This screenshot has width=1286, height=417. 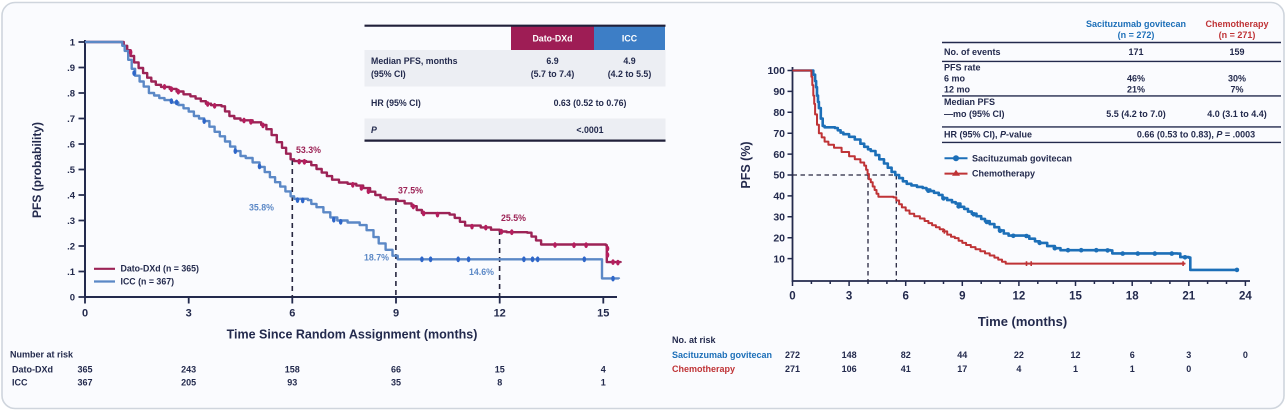 What do you see at coordinates (962, 369) in the screenshot?
I see `svg-text: 17` at bounding box center [962, 369].